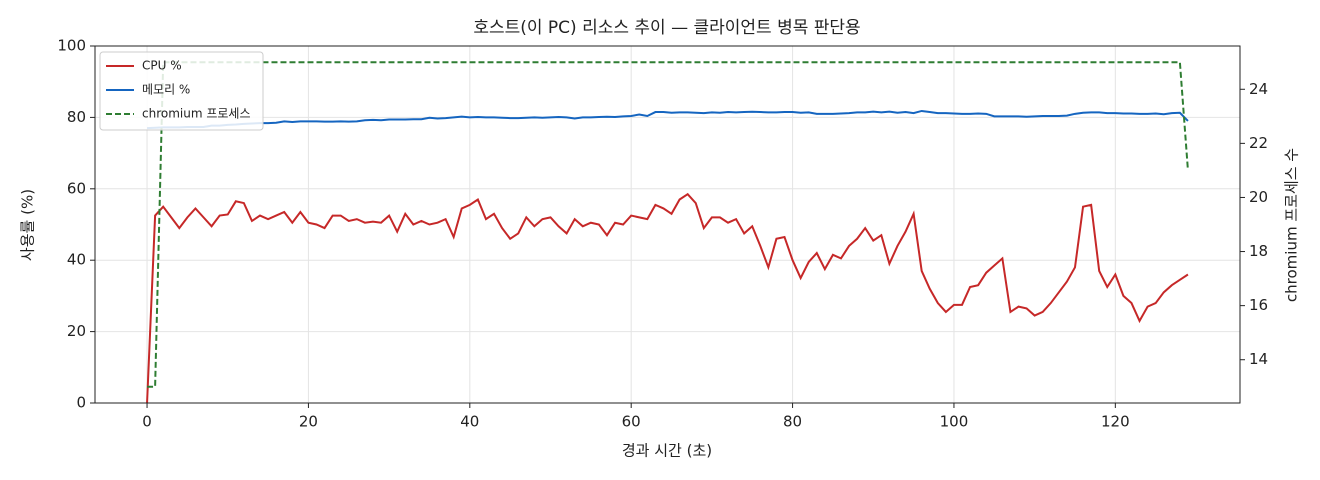 The height and width of the screenshot is (480, 1320). I want to click on y-tick-label: 20, so click(76, 331).